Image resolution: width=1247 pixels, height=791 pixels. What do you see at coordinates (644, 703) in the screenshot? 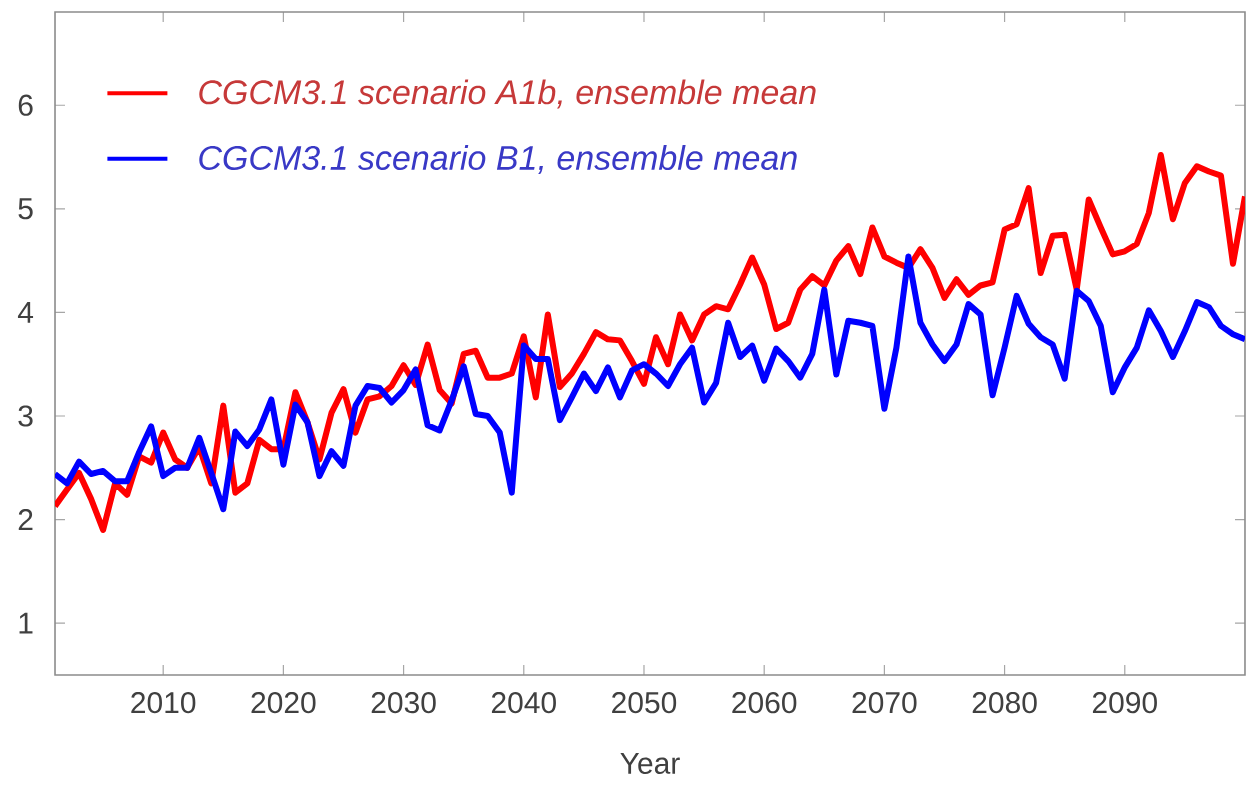
I see `x-tick-label: 2050` at bounding box center [644, 703].